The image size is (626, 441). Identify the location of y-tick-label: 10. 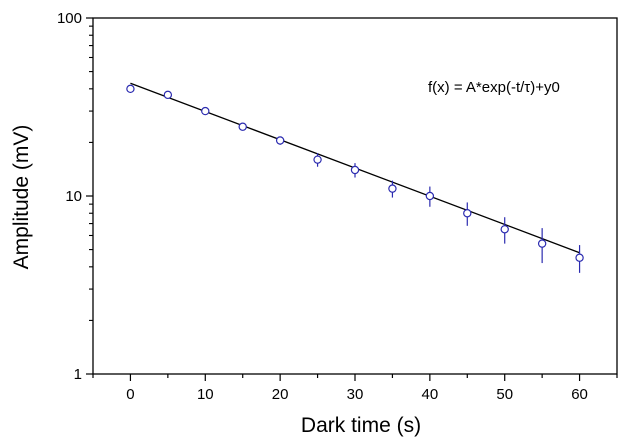
(73, 196).